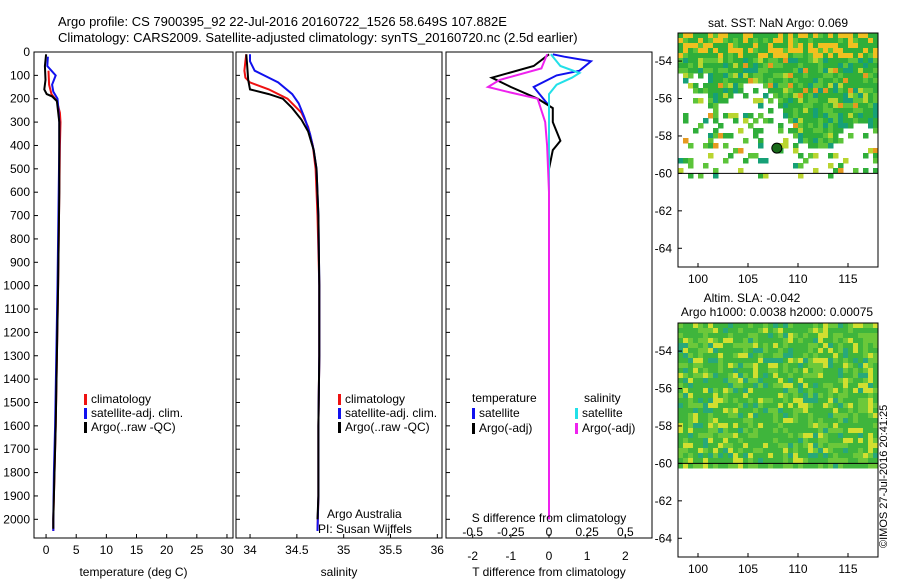 This screenshot has width=900, height=580. Describe the element at coordinates (847, 279) in the screenshot. I see `map-xtick-label-sst_map: 115` at that location.